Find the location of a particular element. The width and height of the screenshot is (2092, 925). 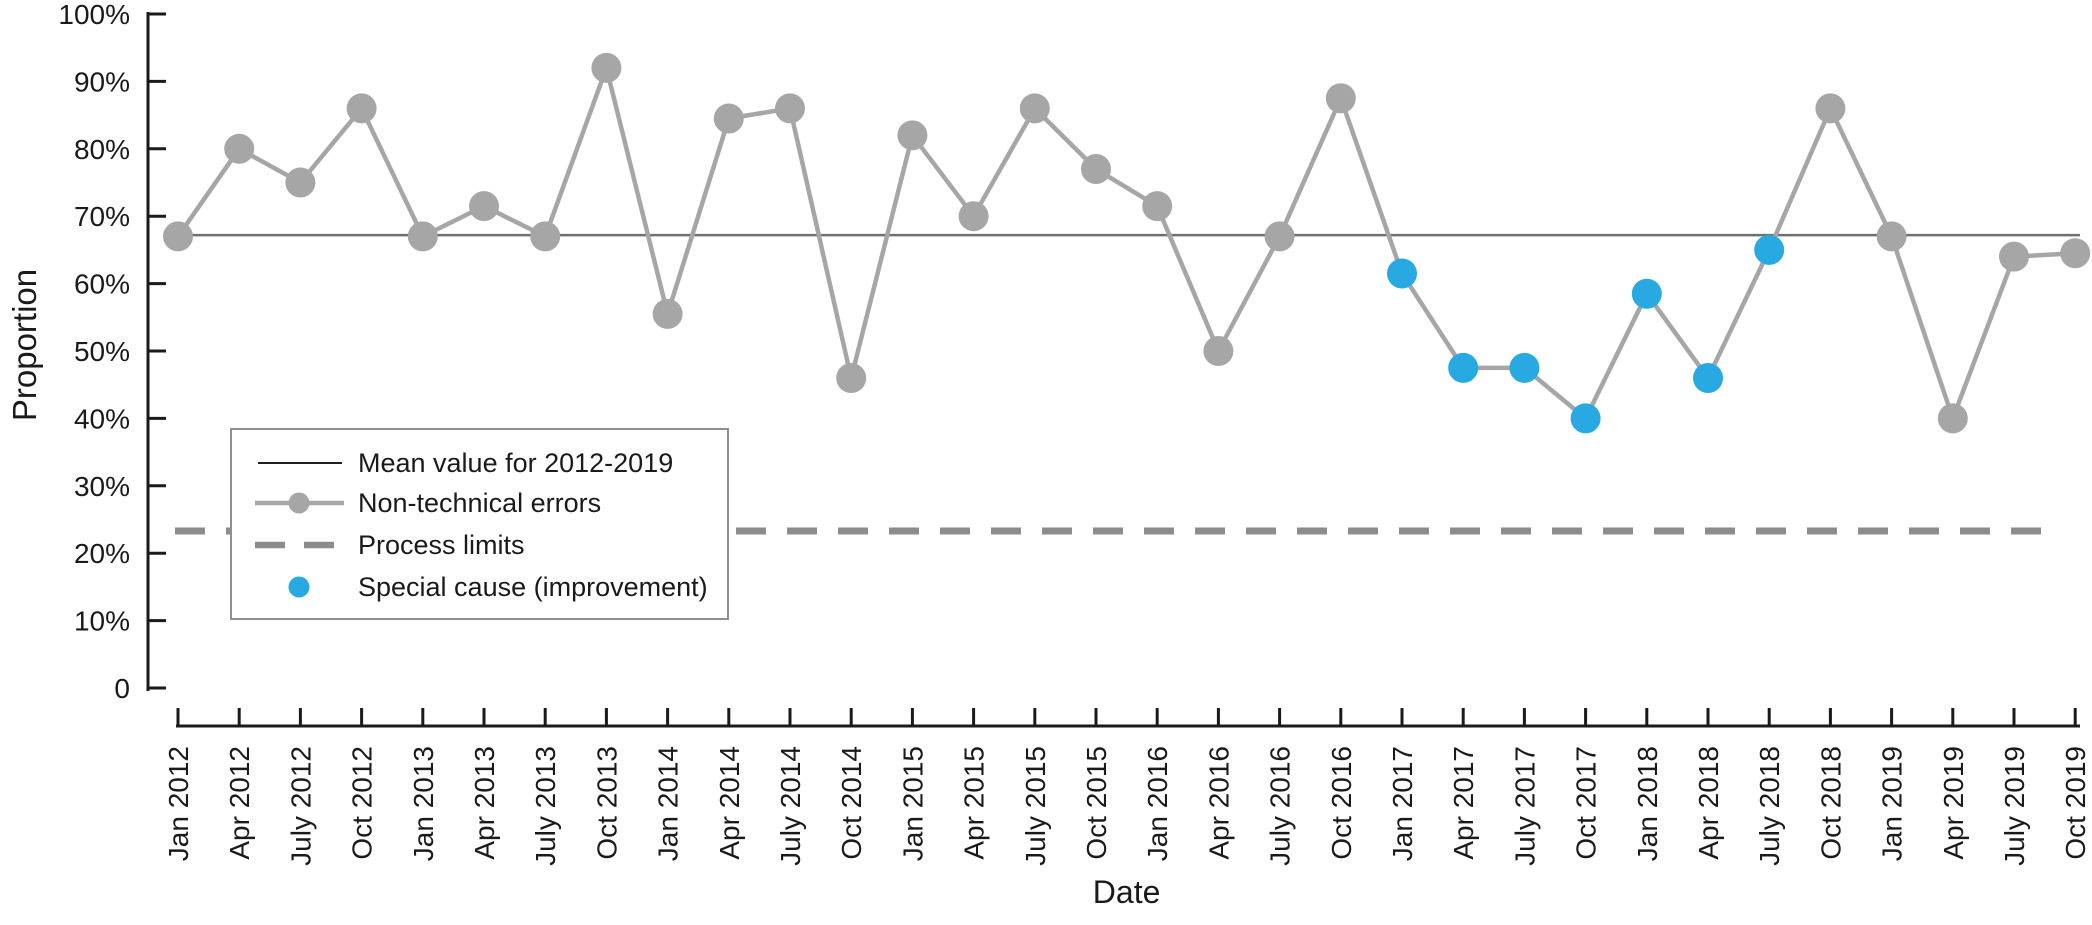

x-tick-label: Apr 2015 is located at coordinates (974, 803).